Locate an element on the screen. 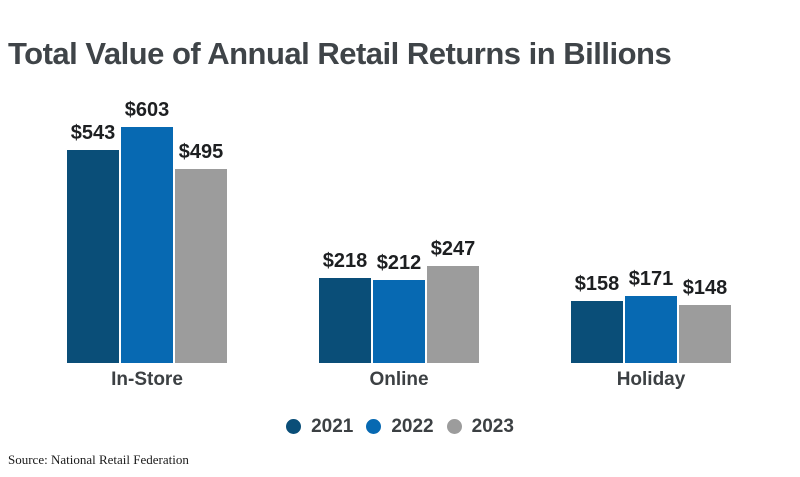  legend-entry-2021: 2021 is located at coordinates (319, 426).